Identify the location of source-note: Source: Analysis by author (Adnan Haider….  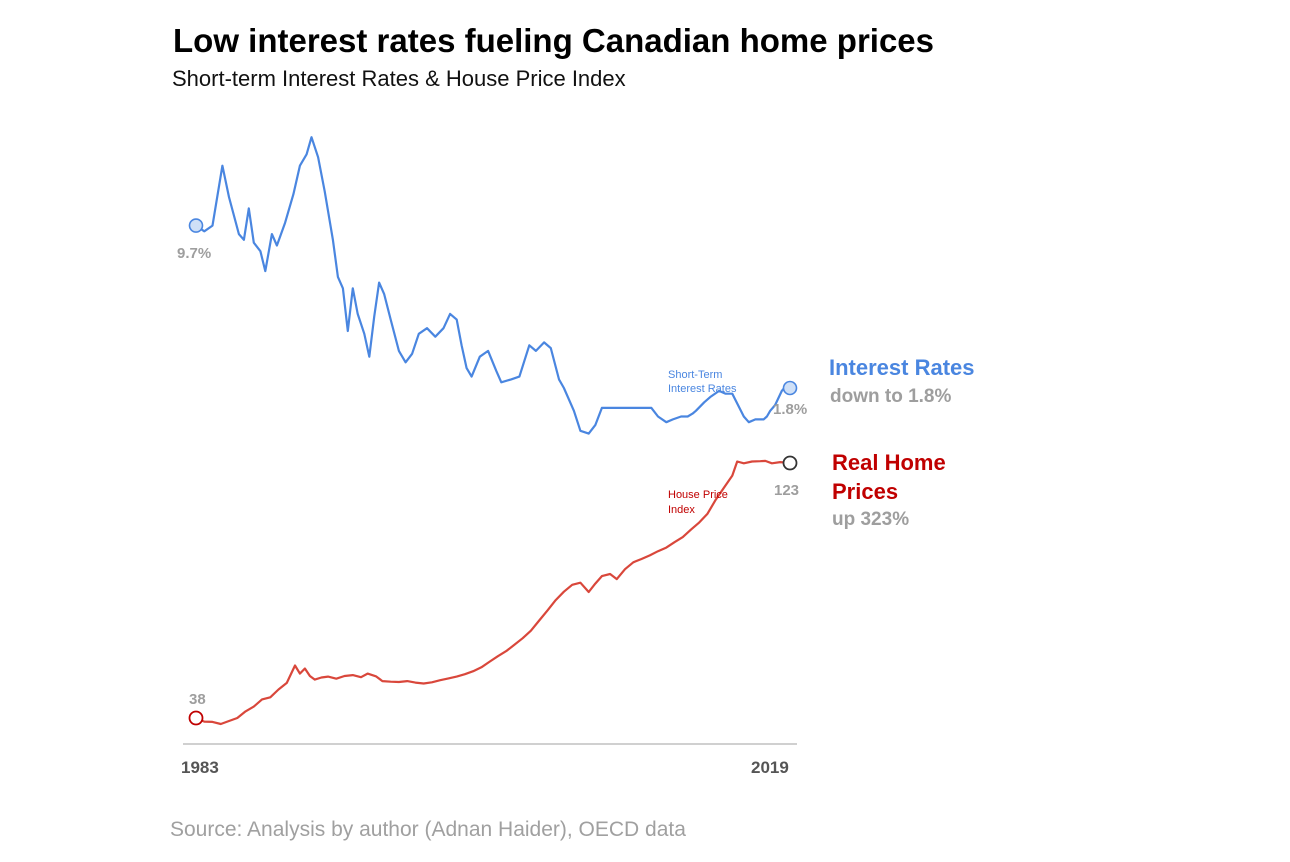
(428, 829).